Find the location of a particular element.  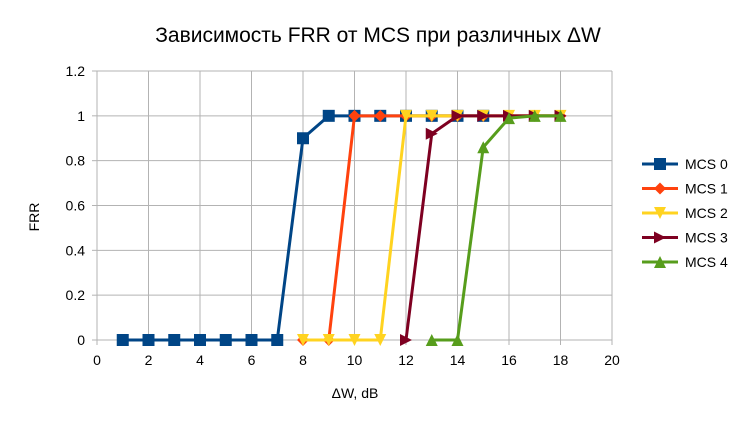

legend-label: MCS 0 is located at coordinates (706, 164).